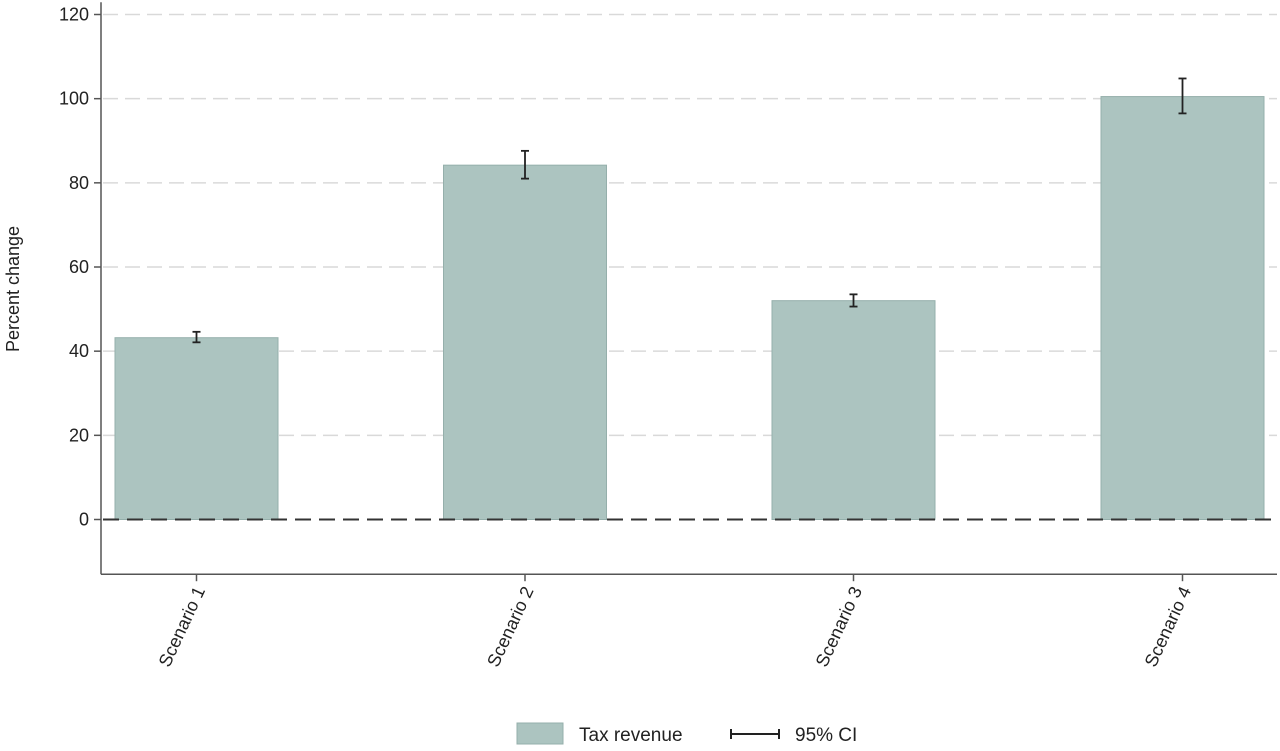 Image resolution: width=1280 pixels, height=751 pixels. I want to click on y-tick-label-40: 40, so click(79, 351).